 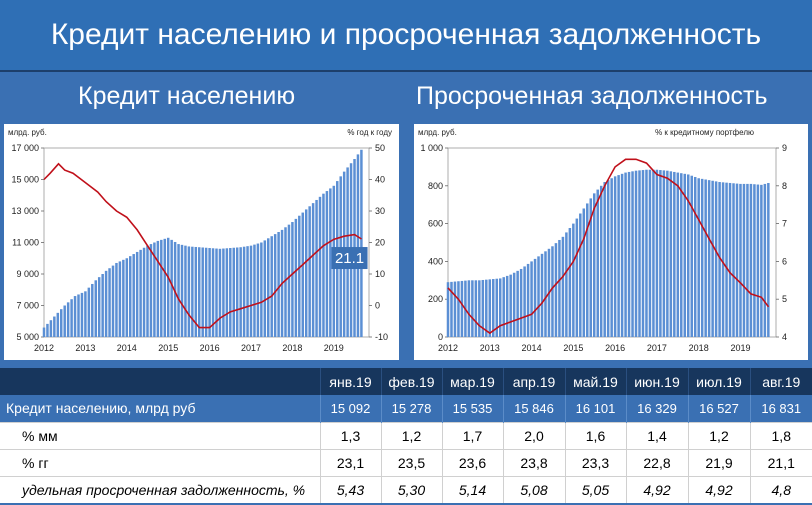 I want to click on x-tick-label: 2012, so click(x=44, y=348).